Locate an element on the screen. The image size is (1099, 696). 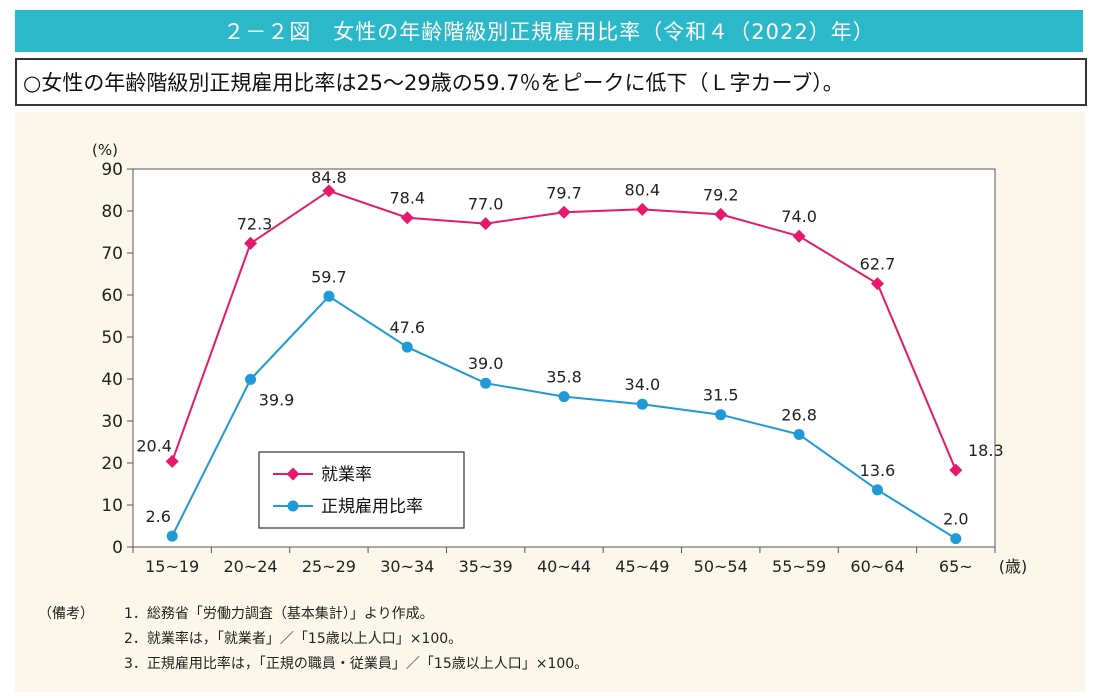
x-tick-label: 65~ is located at coordinates (956, 566).